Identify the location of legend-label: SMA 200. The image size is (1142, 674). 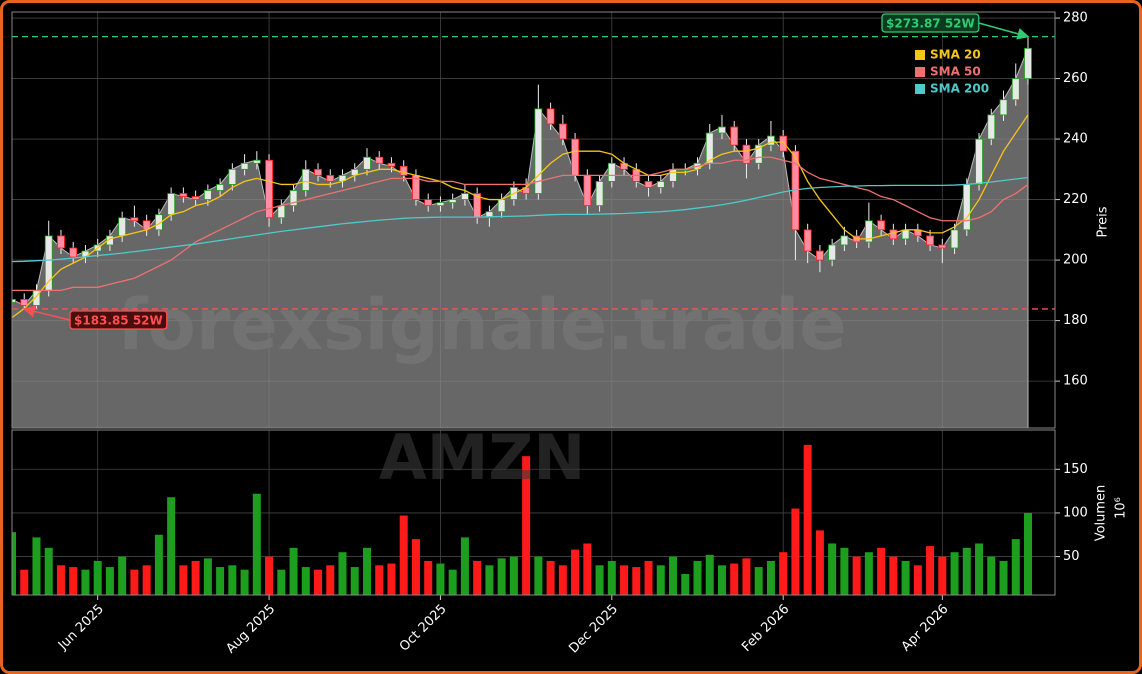
(959, 89).